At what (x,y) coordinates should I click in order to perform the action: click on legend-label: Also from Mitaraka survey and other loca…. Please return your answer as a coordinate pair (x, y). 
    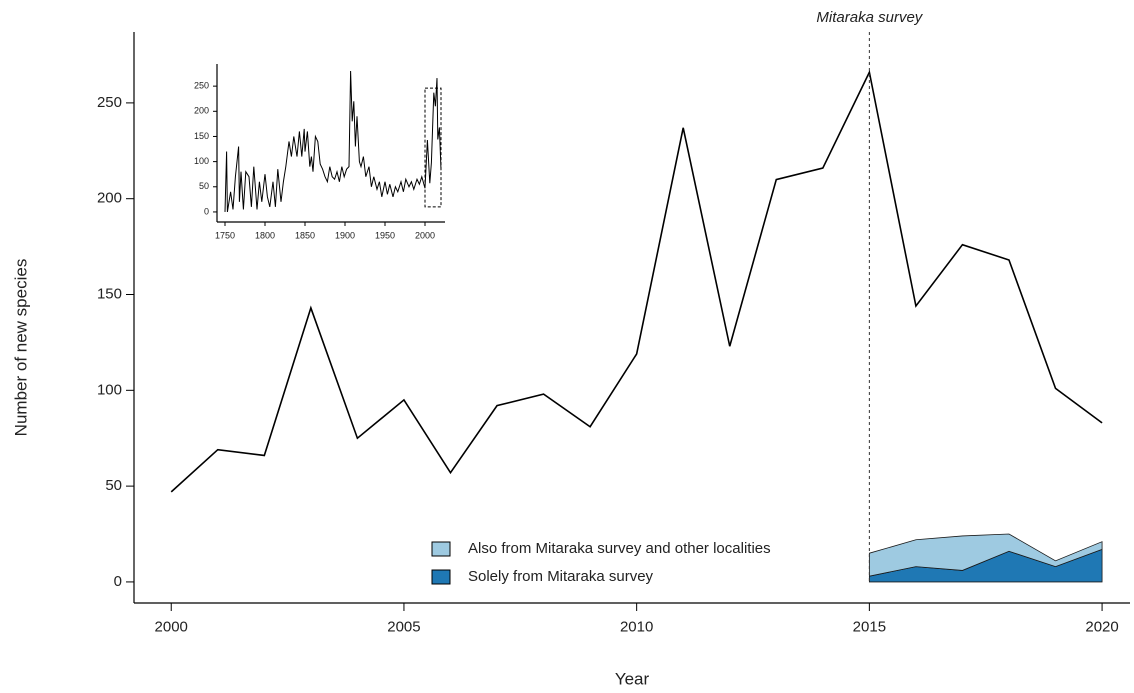
    Looking at the image, I should click on (619, 548).